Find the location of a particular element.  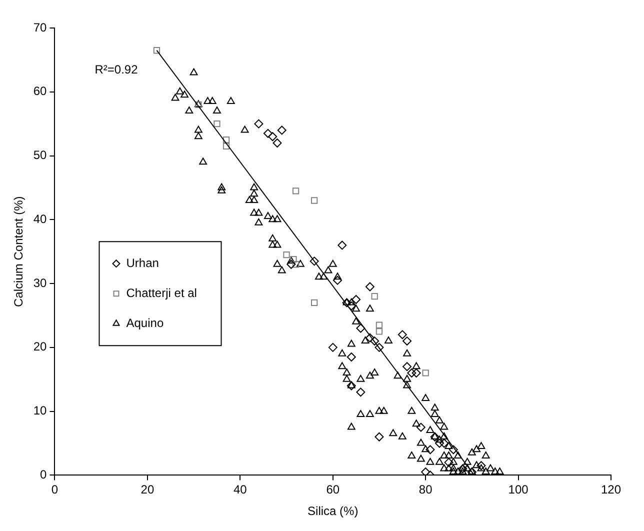

y-tick-label: 0 is located at coordinates (44, 475).